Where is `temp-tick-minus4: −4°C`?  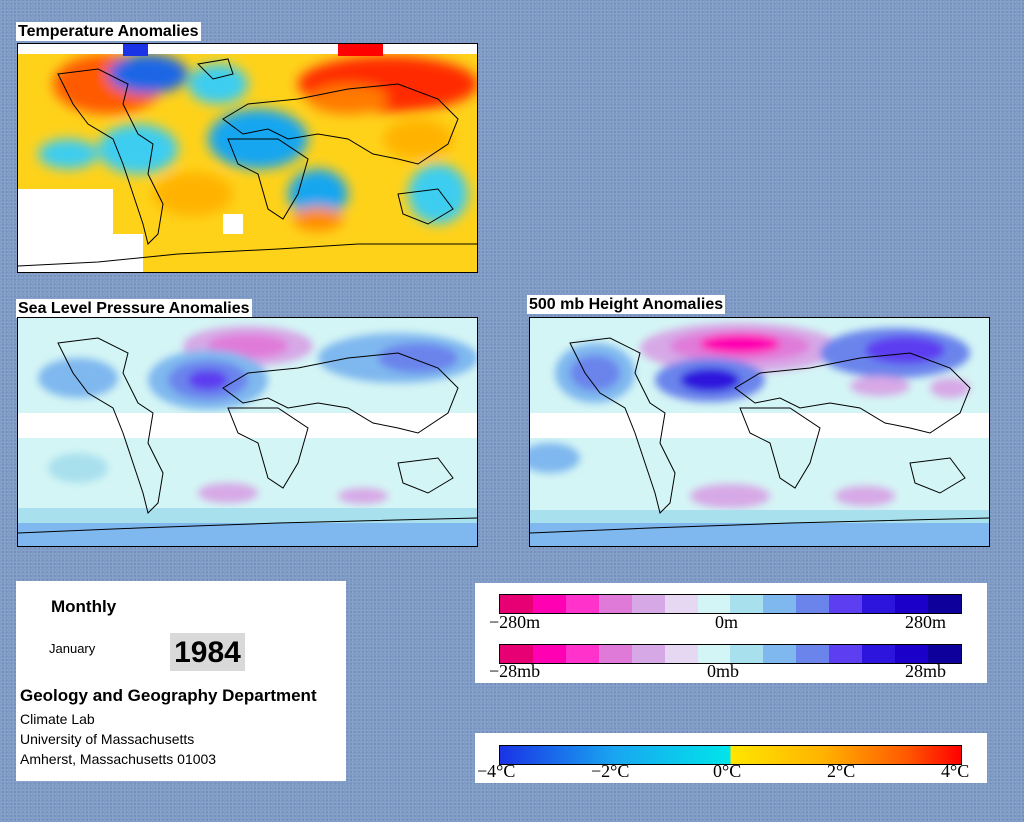 temp-tick-minus4: −4°C is located at coordinates (496, 771).